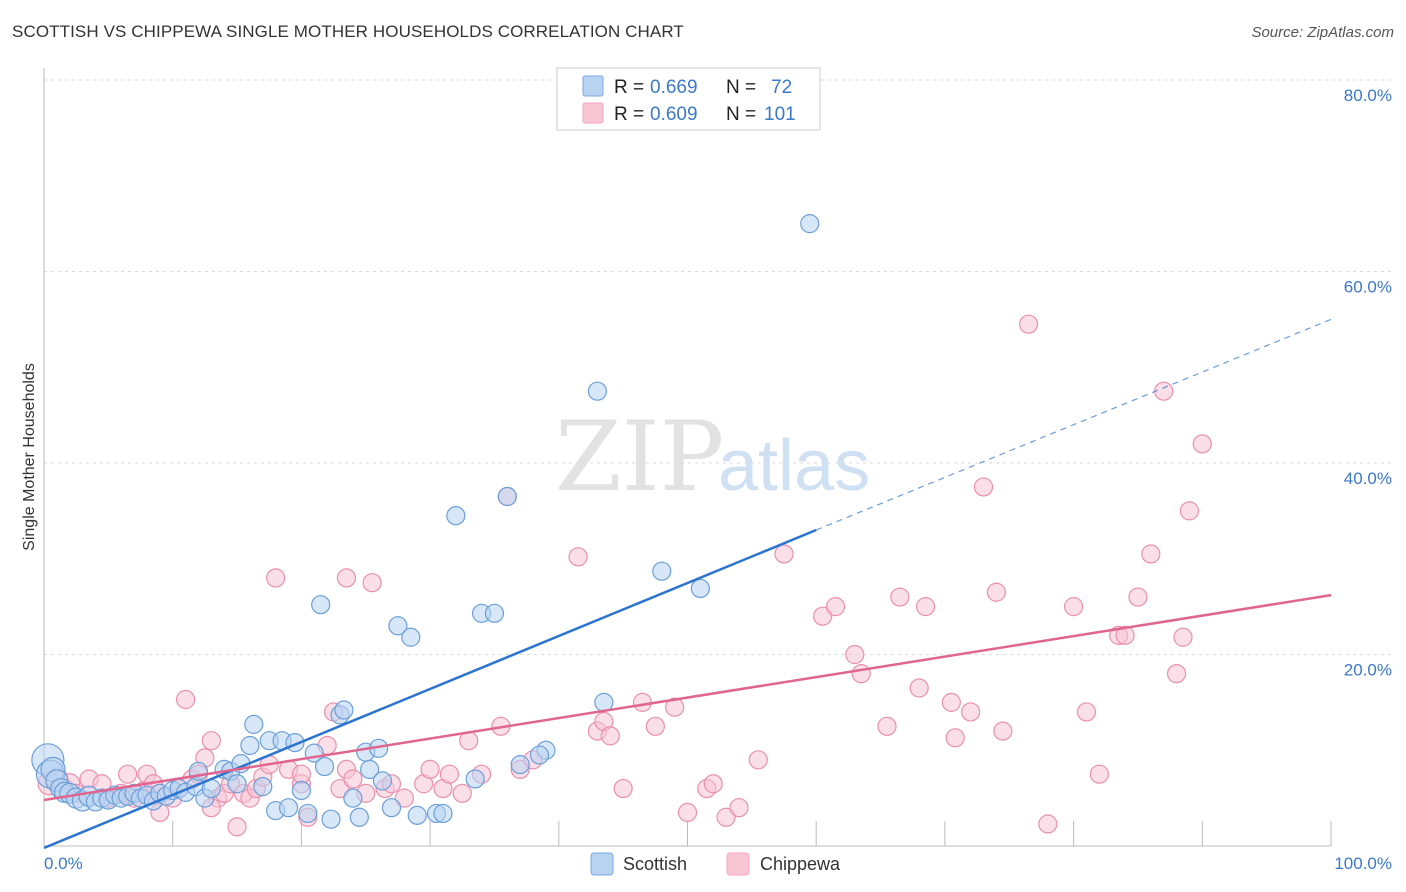 This screenshot has height=892, width=1406. What do you see at coordinates (1368, 478) in the screenshot?
I see `y-tick-label-40: 40.0%` at bounding box center [1368, 478].